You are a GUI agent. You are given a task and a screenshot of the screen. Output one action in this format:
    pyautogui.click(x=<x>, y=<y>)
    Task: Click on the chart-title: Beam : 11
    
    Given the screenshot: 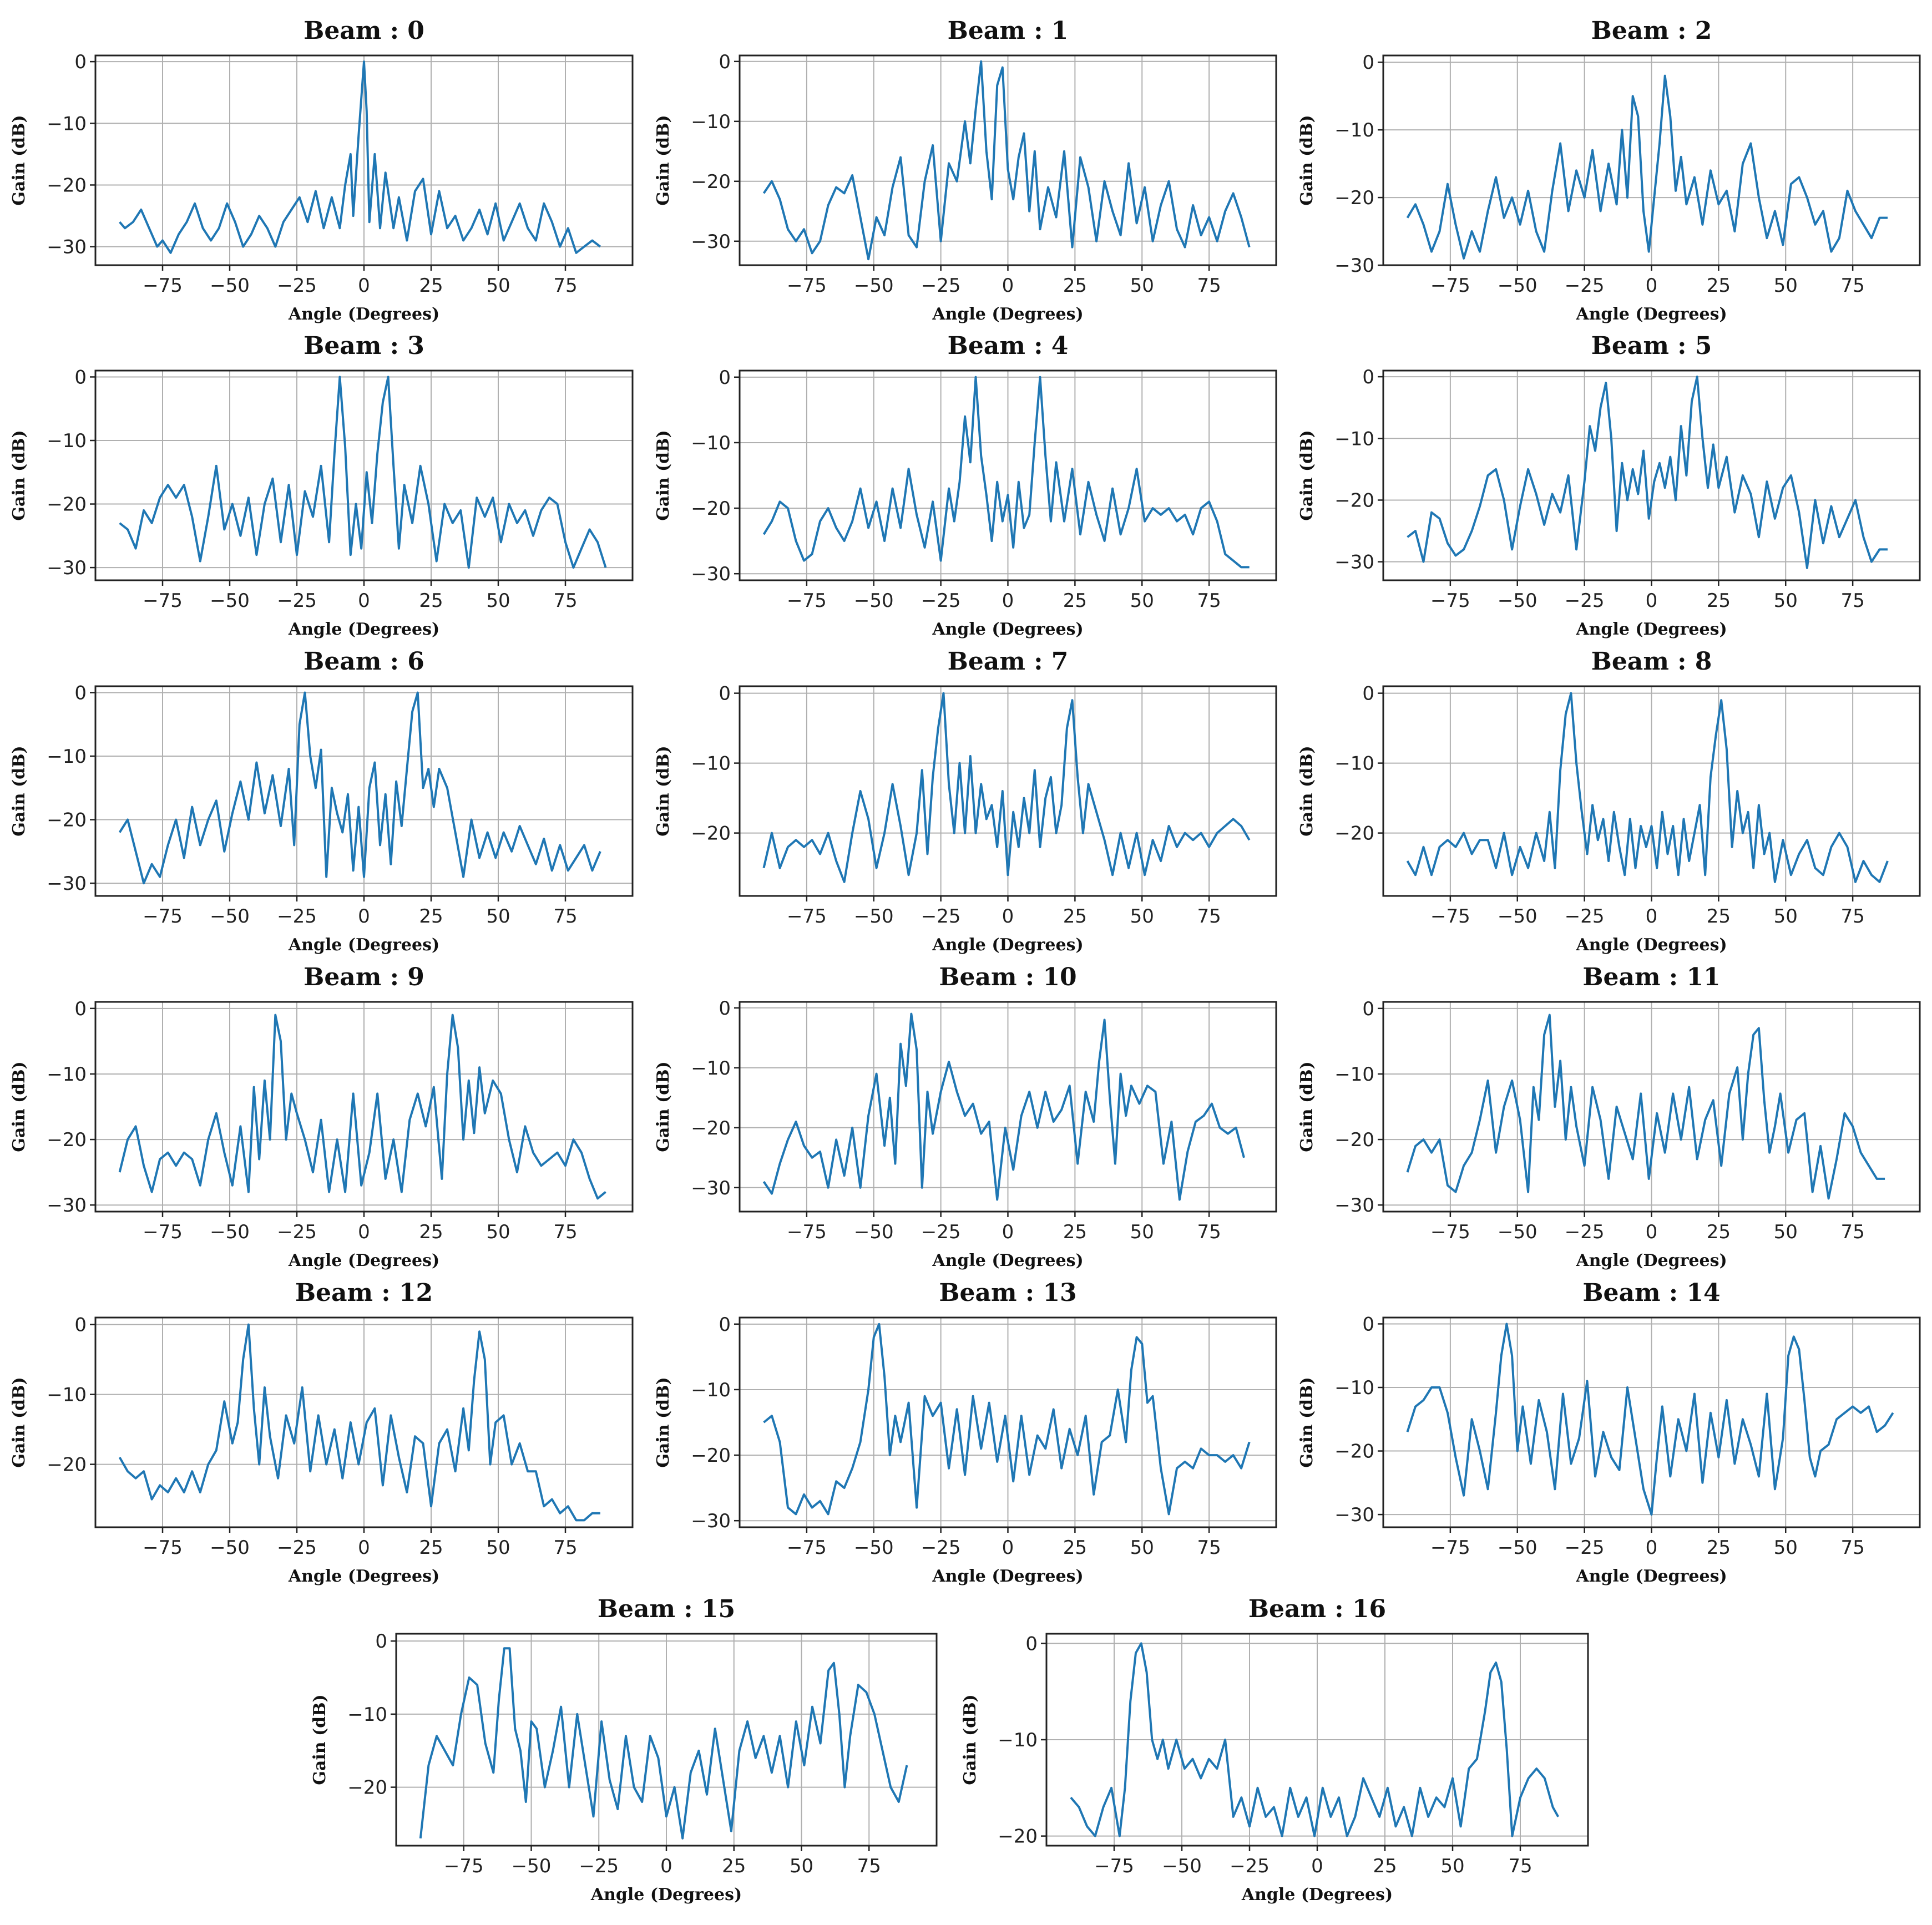 What is the action you would take?
    pyautogui.click(x=1651, y=977)
    